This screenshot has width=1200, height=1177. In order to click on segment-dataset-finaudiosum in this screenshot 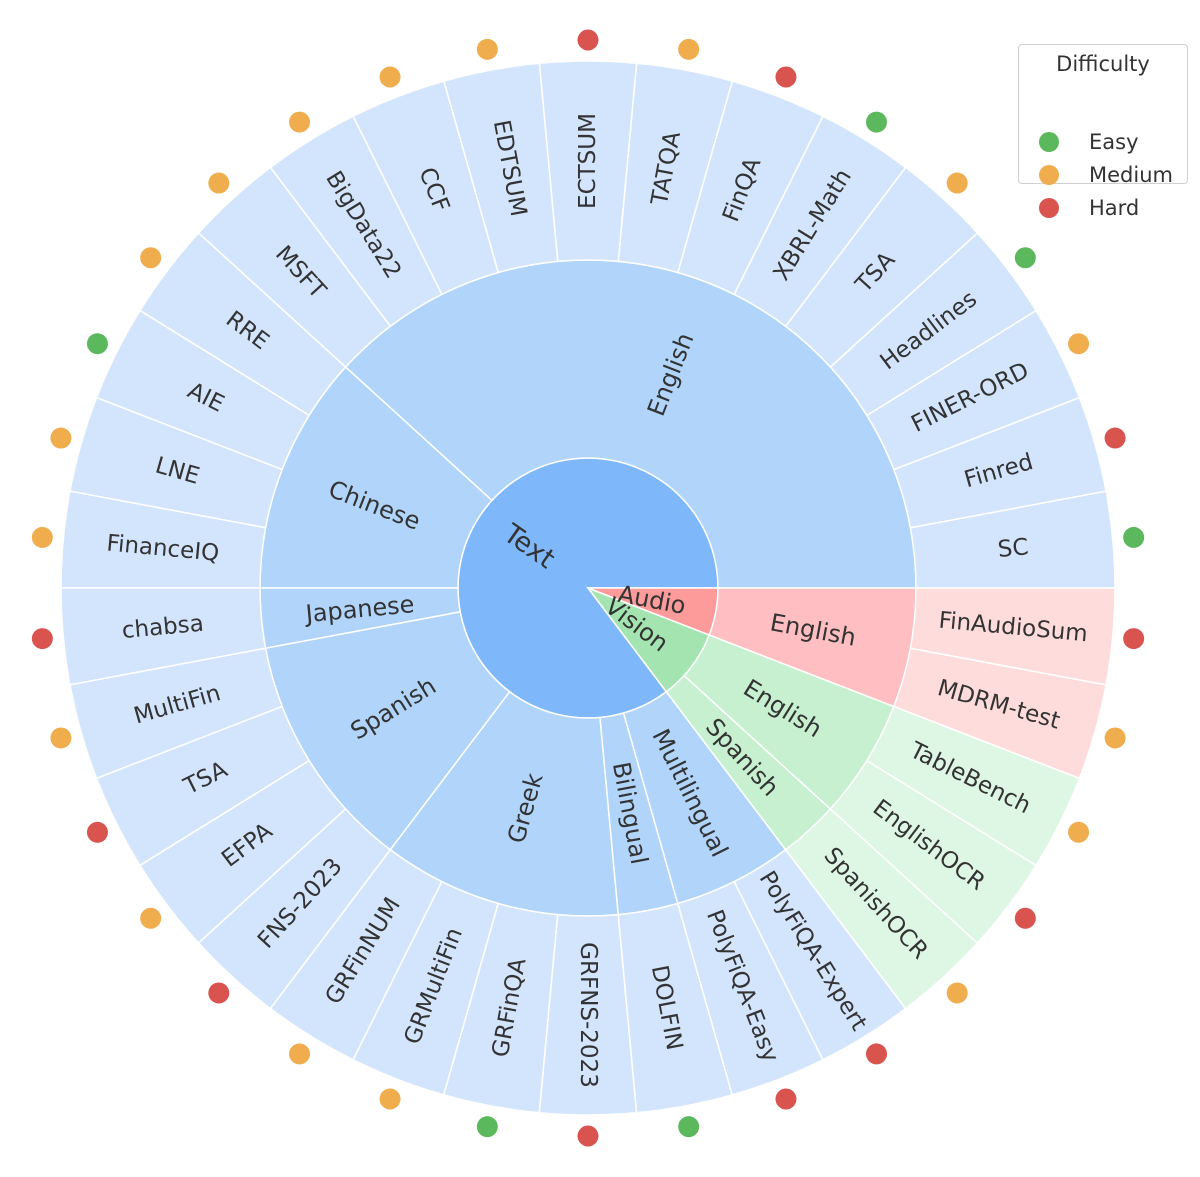, I will do `click(1012, 636)`.